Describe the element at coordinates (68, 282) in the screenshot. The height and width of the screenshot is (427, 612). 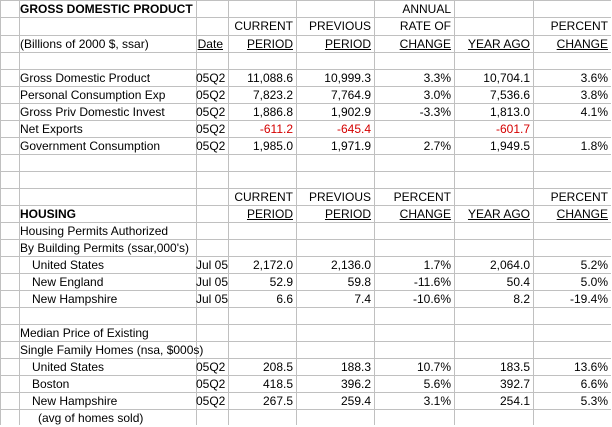
I see `row-label: New England` at that location.